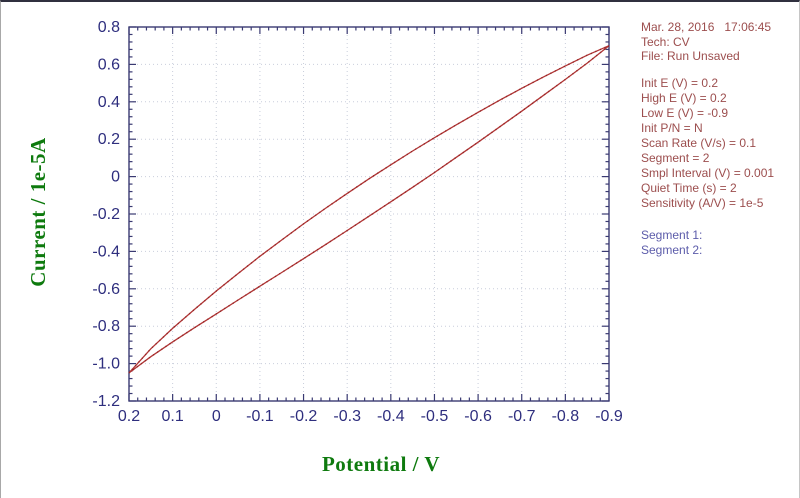 The width and height of the screenshot is (800, 498). I want to click on x-tick-label: -0.1, so click(260, 416).